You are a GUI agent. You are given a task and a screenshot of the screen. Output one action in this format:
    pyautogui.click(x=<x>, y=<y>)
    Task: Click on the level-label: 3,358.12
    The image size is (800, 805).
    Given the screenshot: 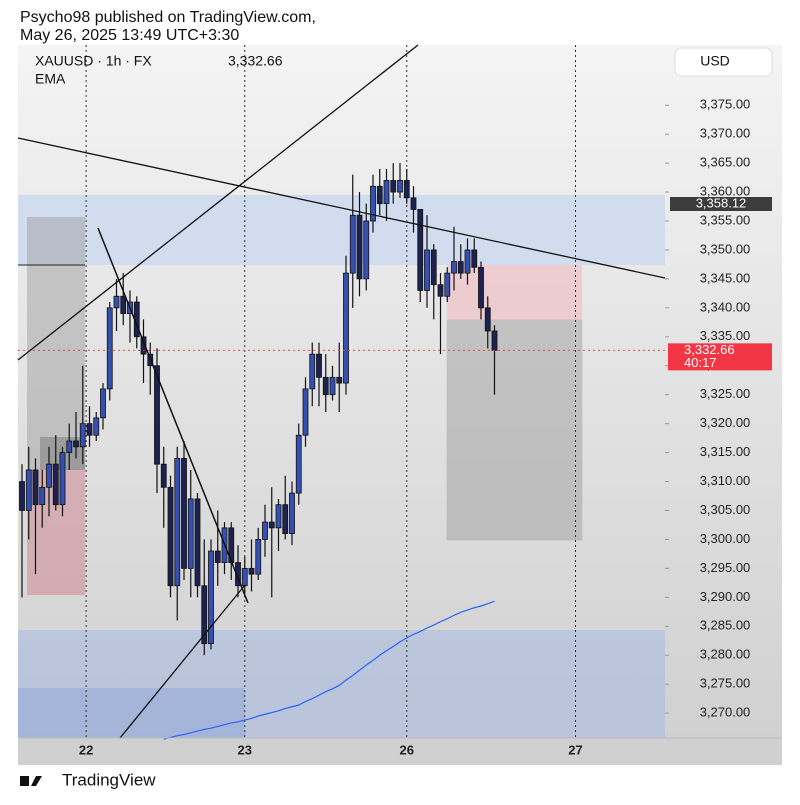 What is the action you would take?
    pyautogui.click(x=721, y=202)
    